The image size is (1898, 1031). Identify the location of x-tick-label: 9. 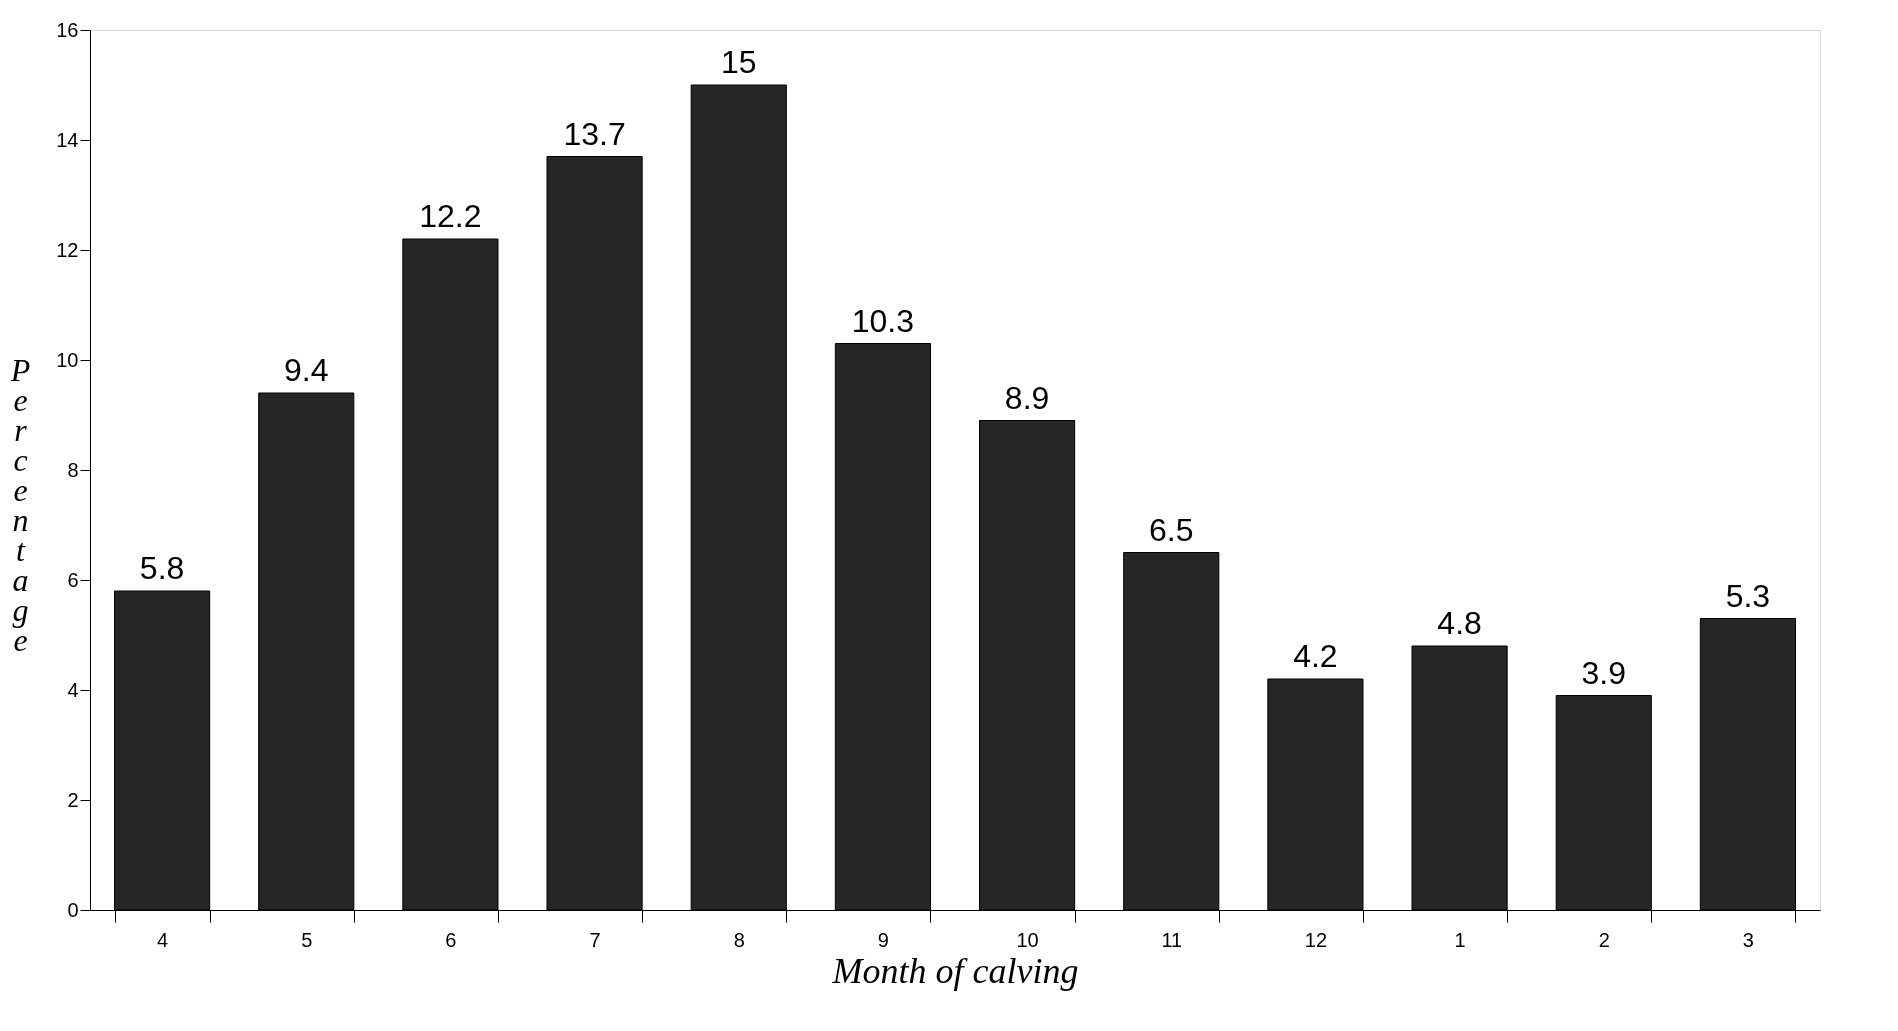
(883, 939).